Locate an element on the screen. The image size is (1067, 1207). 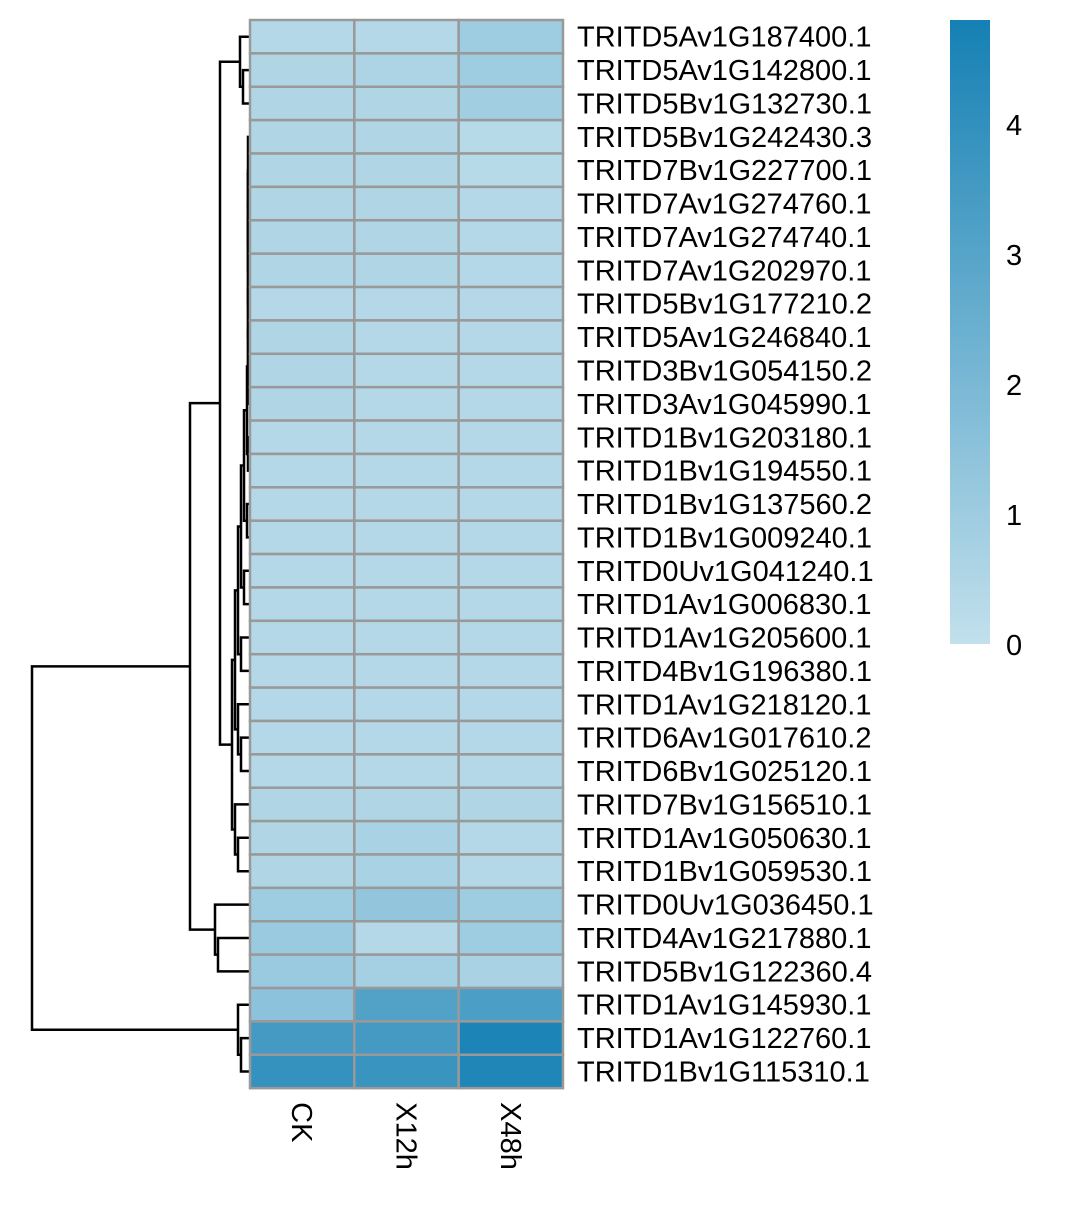
row-label: TRITD7Av1G274740.1 is located at coordinates (724, 238).